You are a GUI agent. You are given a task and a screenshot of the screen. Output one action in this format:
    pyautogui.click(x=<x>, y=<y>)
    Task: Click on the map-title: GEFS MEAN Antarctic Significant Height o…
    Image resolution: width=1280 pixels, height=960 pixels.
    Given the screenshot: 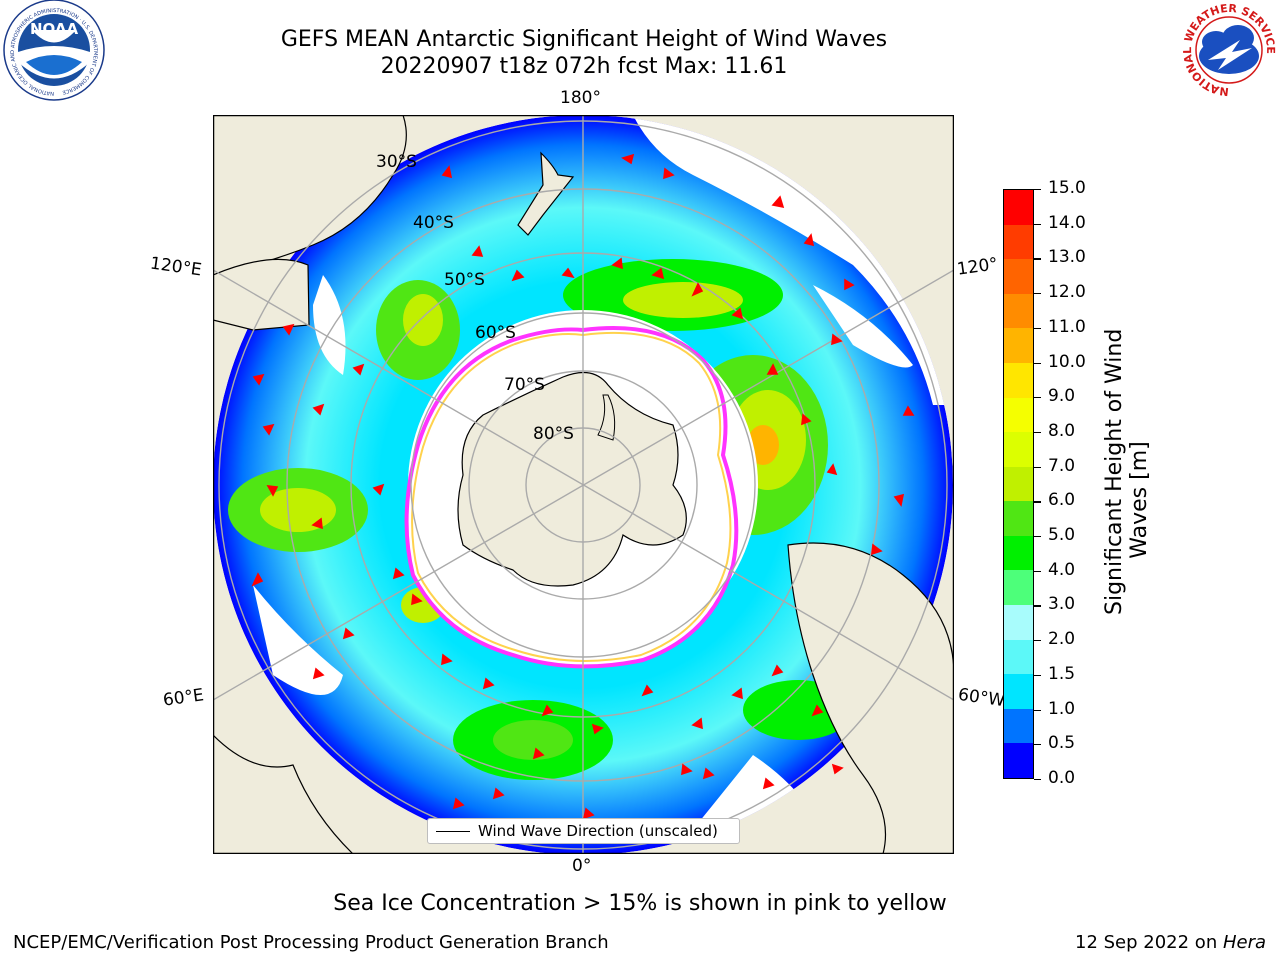 What is the action you would take?
    pyautogui.click(x=584, y=39)
    